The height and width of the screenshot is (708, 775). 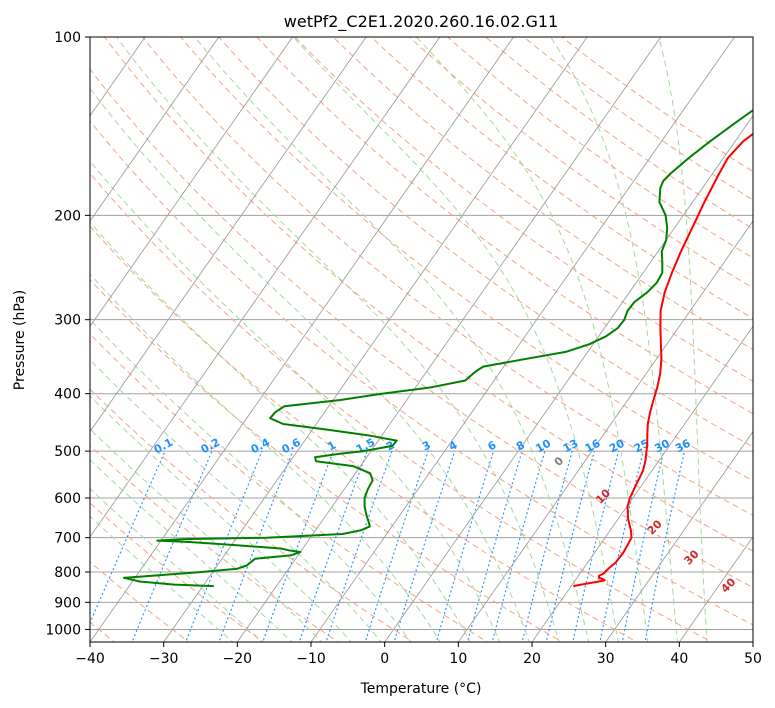 I want to click on mixing-ratio-label-16: 16, so click(x=593, y=446).